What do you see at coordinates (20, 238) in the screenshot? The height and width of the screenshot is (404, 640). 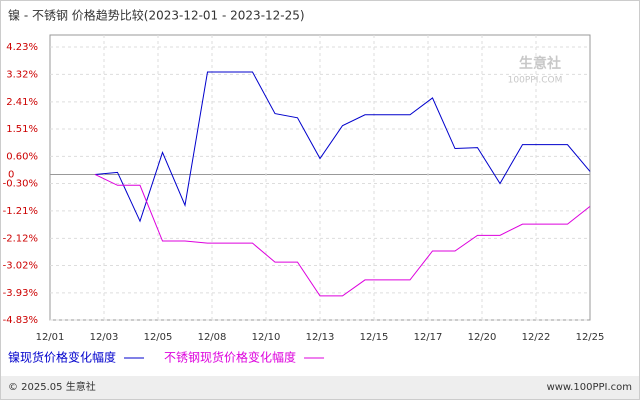 I see `y-tick-label: -2.12%` at bounding box center [20, 238].